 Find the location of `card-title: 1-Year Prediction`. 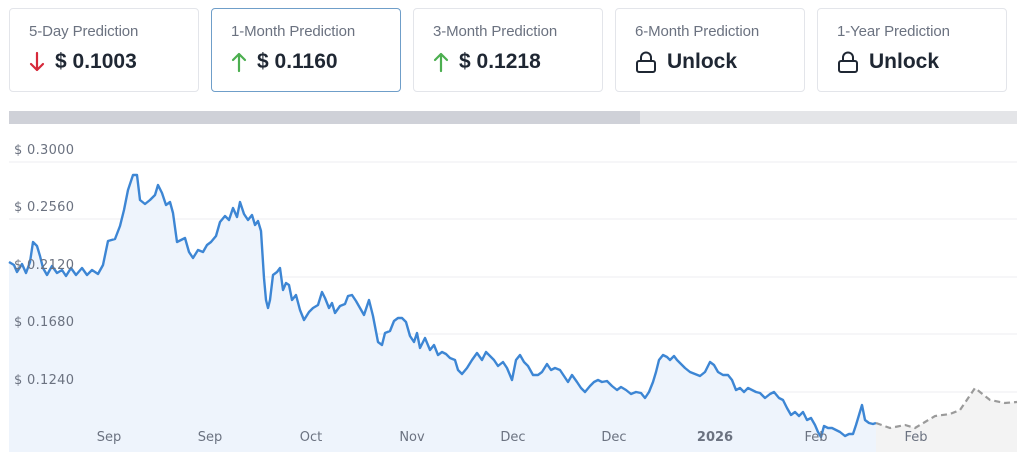

card-title: 1-Year Prediction is located at coordinates (893, 31).